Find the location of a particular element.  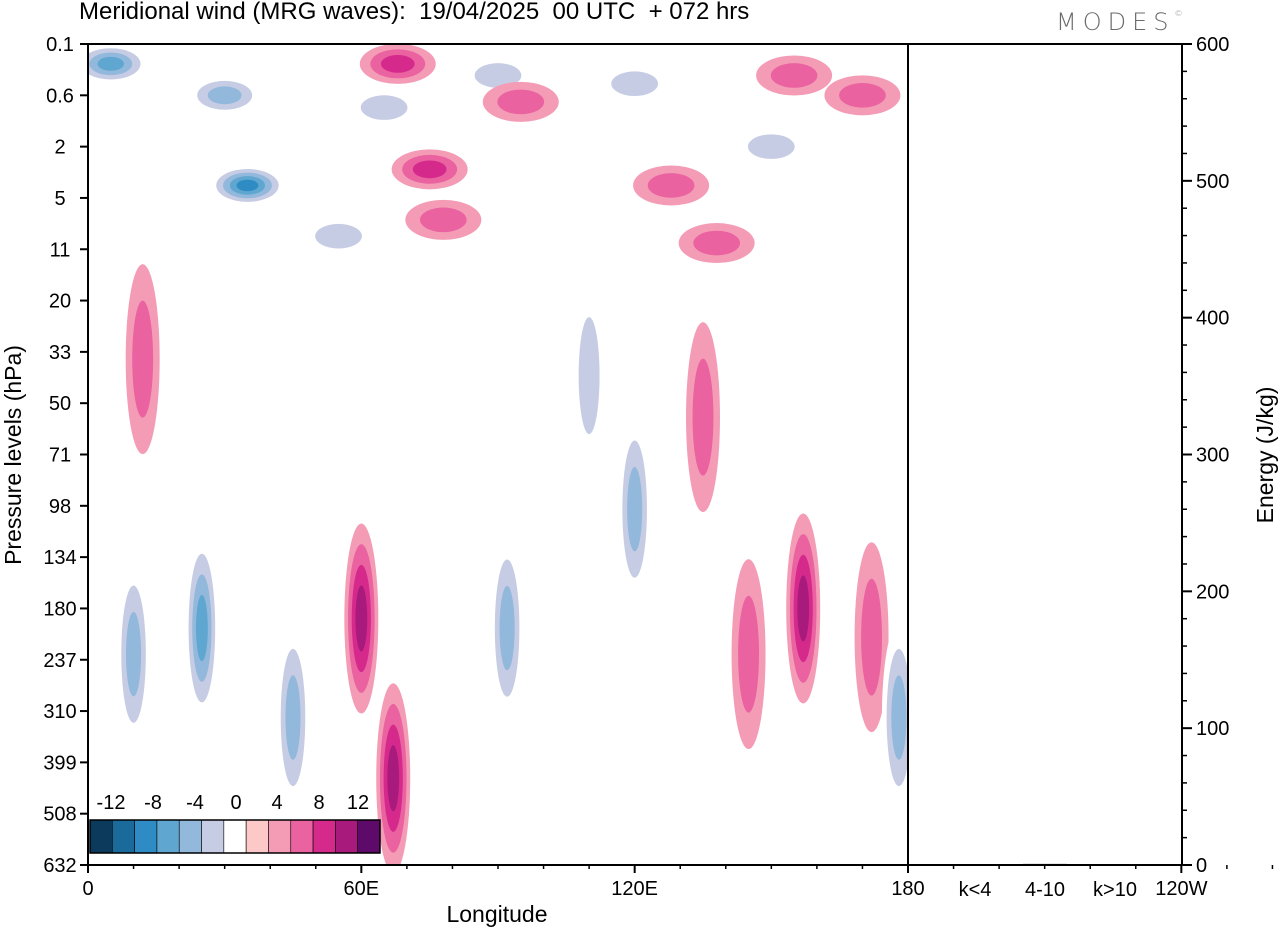

energy-axis: 0 100 200 300 400 500 600 is located at coordinates (1205, 455).